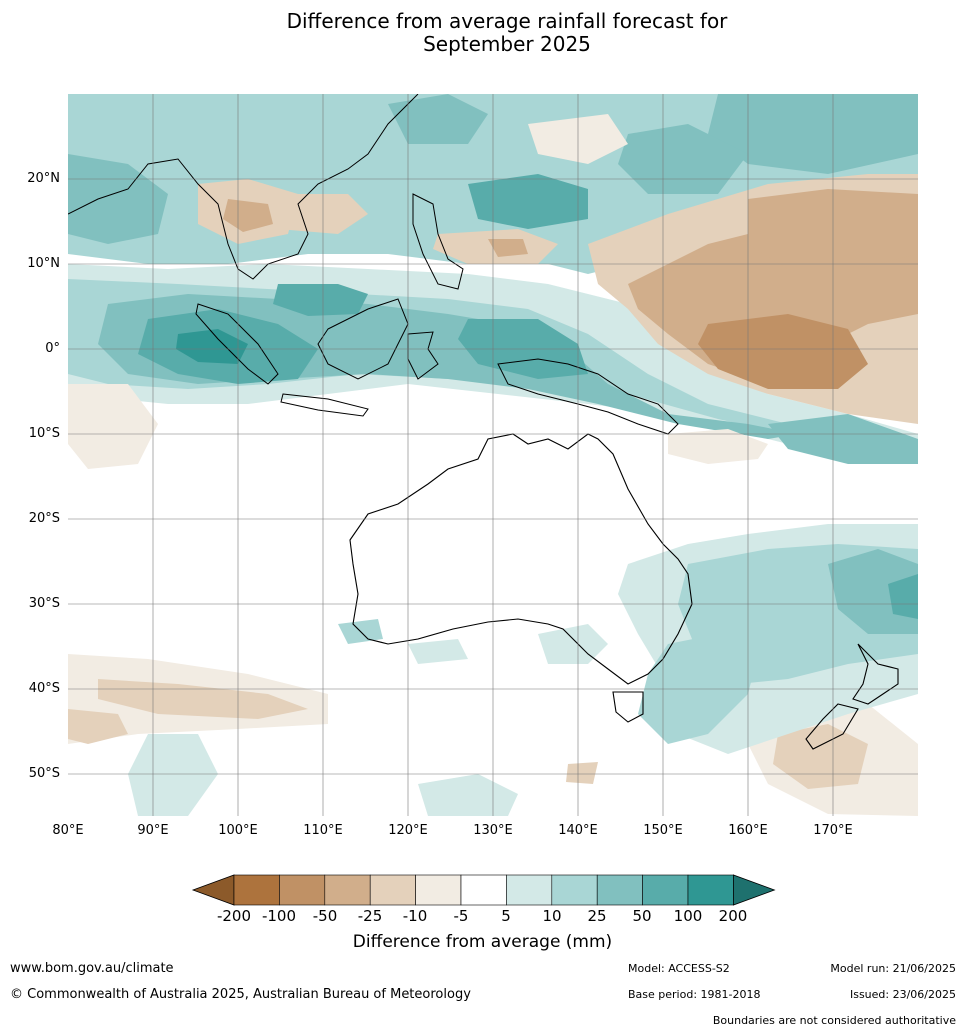 The image size is (965, 1035). Describe the element at coordinates (833, 830) in the screenshot. I see `x-tick-label: 170°E` at that location.